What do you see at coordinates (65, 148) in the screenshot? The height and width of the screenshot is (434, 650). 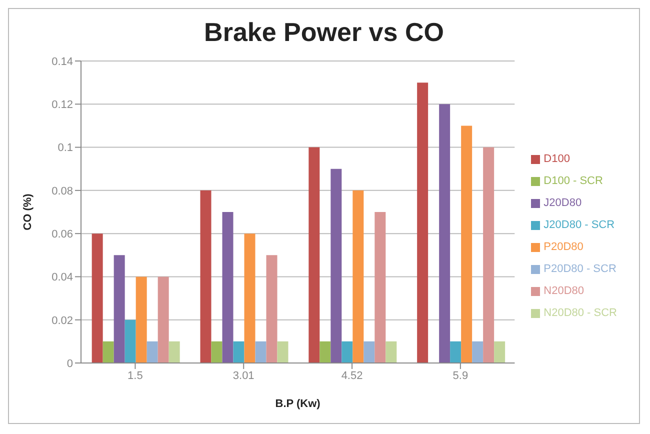 I see `y-tick-label: 0.1` at bounding box center [65, 148].